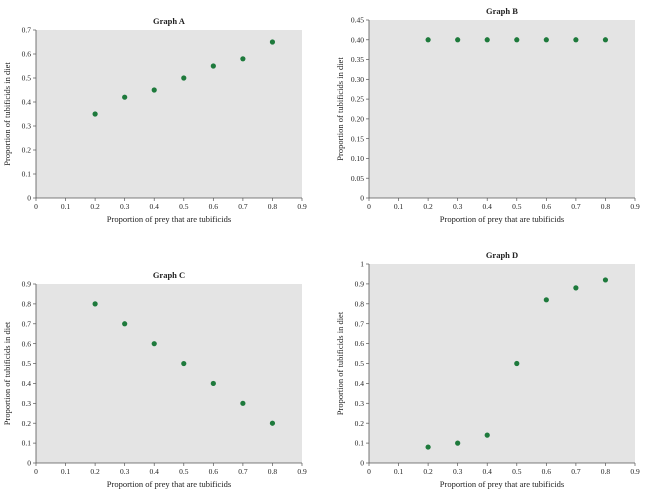 This screenshot has height=501, width=648. I want to click on graph-d-y-tick-label: 0.8, so click(360, 303).